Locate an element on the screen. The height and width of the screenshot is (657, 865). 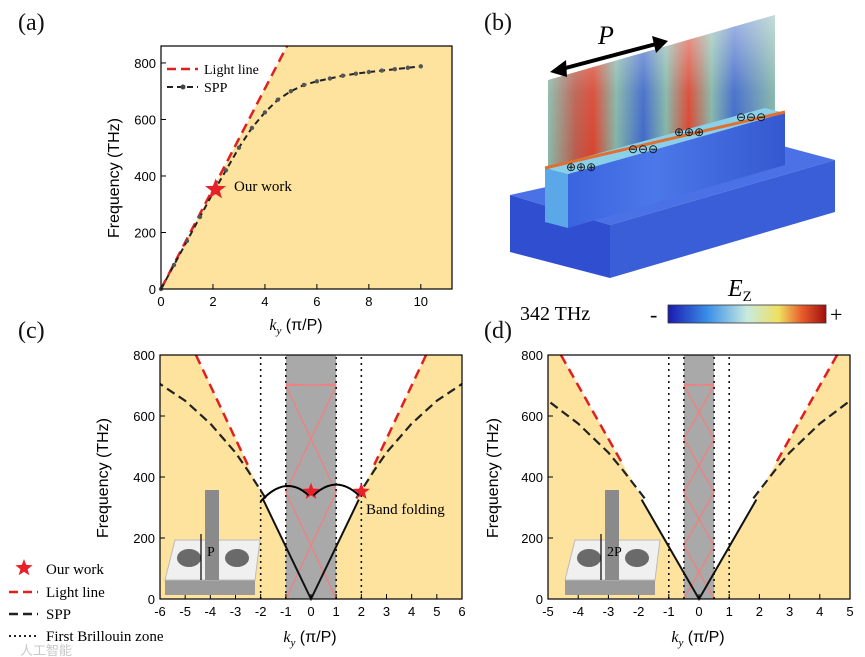
chart-c-xtick-label: 1 is located at coordinates (336, 611).